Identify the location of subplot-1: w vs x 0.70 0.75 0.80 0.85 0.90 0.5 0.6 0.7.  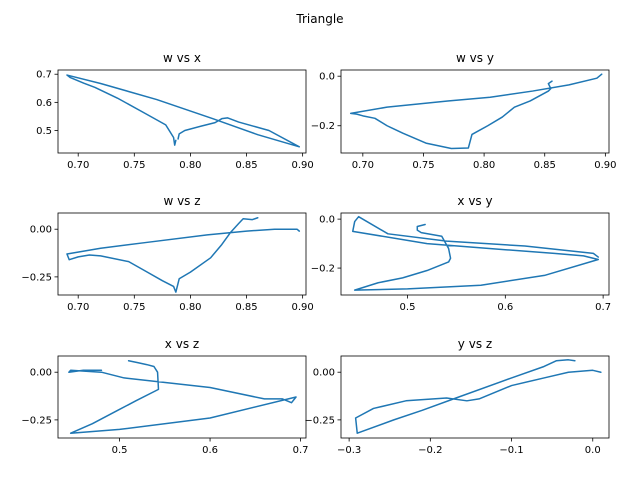
(175, 111).